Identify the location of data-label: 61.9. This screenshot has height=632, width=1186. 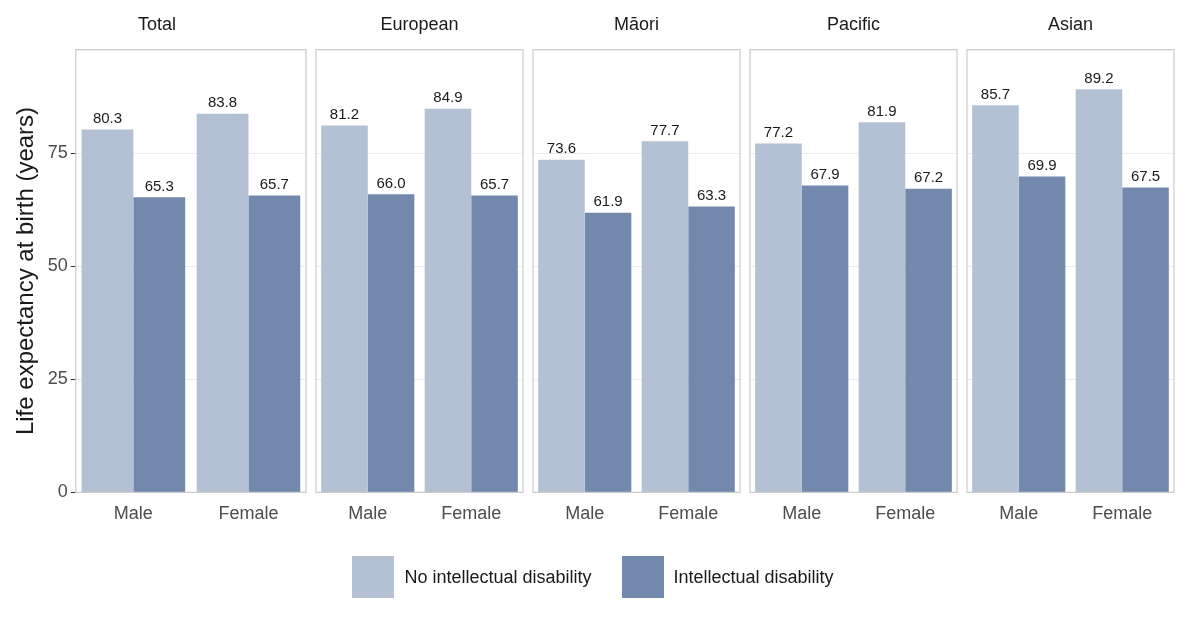
(608, 201).